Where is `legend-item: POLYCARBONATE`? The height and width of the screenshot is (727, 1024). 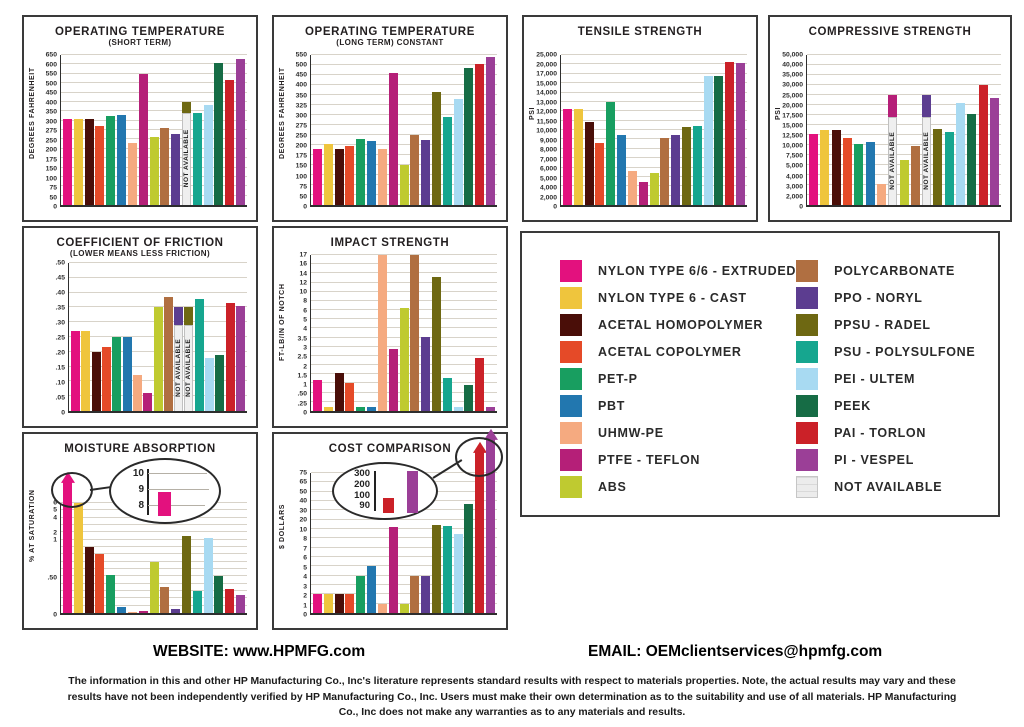 legend-item: POLYCARBONATE is located at coordinates (892, 270).